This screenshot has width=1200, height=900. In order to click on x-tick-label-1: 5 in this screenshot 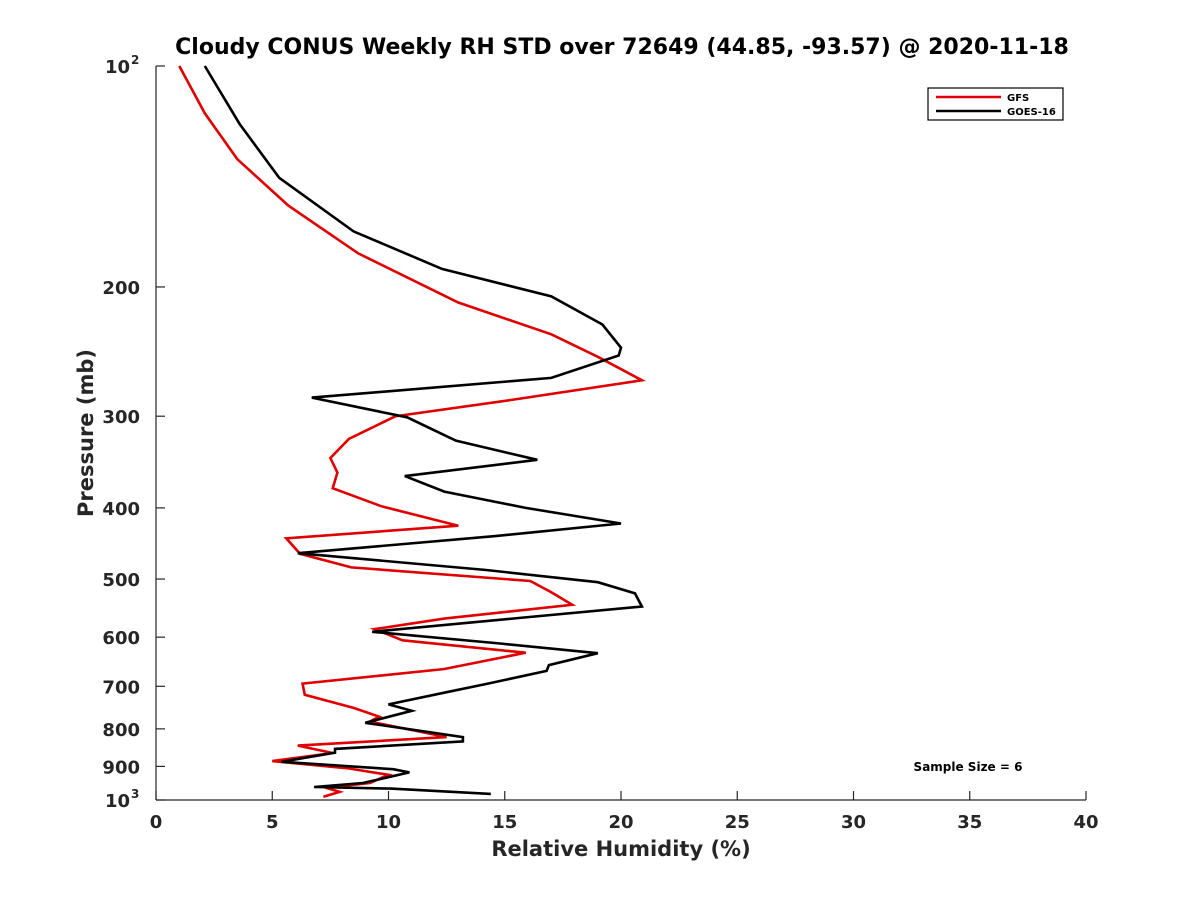, I will do `click(272, 822)`.